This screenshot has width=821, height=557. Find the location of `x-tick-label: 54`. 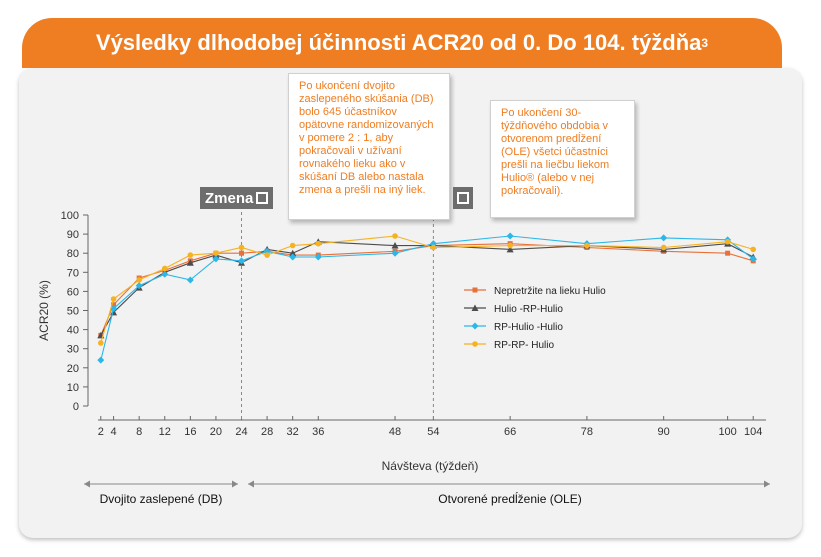

x-tick-label: 54 is located at coordinates (433, 432).